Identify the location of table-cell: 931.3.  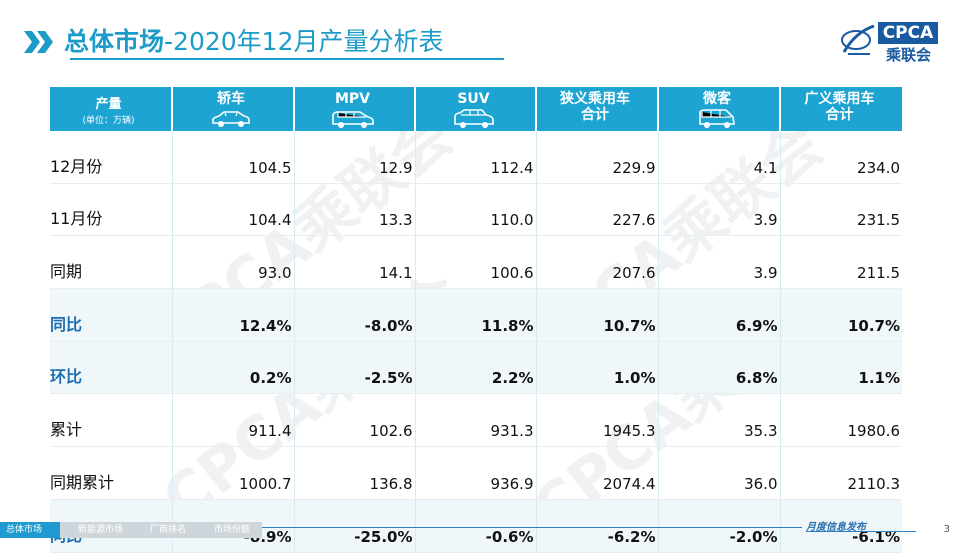
(476, 420).